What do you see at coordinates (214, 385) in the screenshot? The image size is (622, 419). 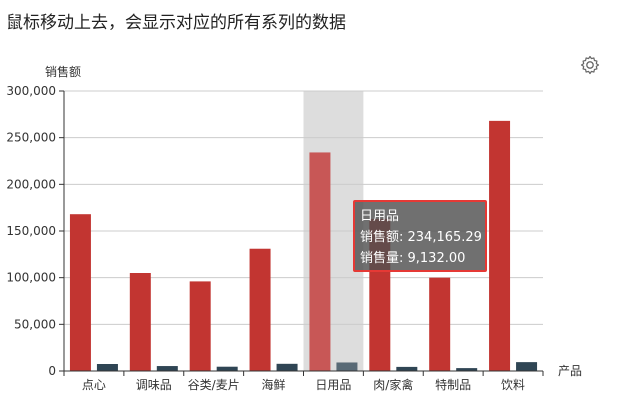 I see `x-tick-label: 谷类/麦片` at bounding box center [214, 385].